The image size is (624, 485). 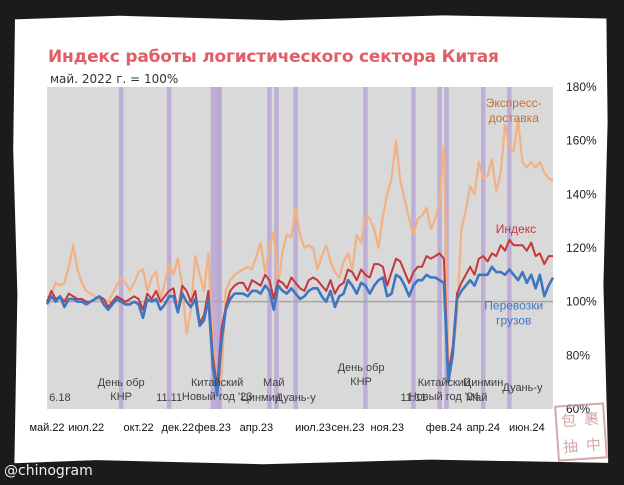 I want to click on stamp-seal: 包 裹 抽 中, so click(x=581, y=432).